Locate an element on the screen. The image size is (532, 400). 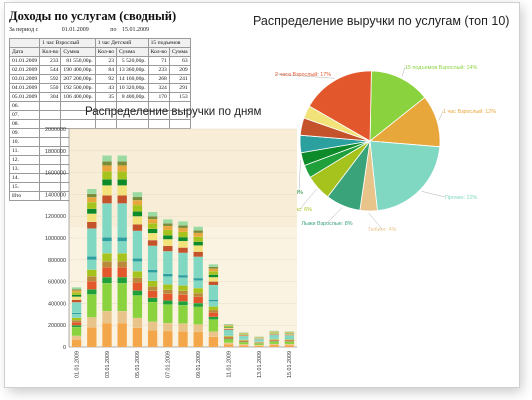
y-tick-label: 2000000 is located at coordinates (55, 130).